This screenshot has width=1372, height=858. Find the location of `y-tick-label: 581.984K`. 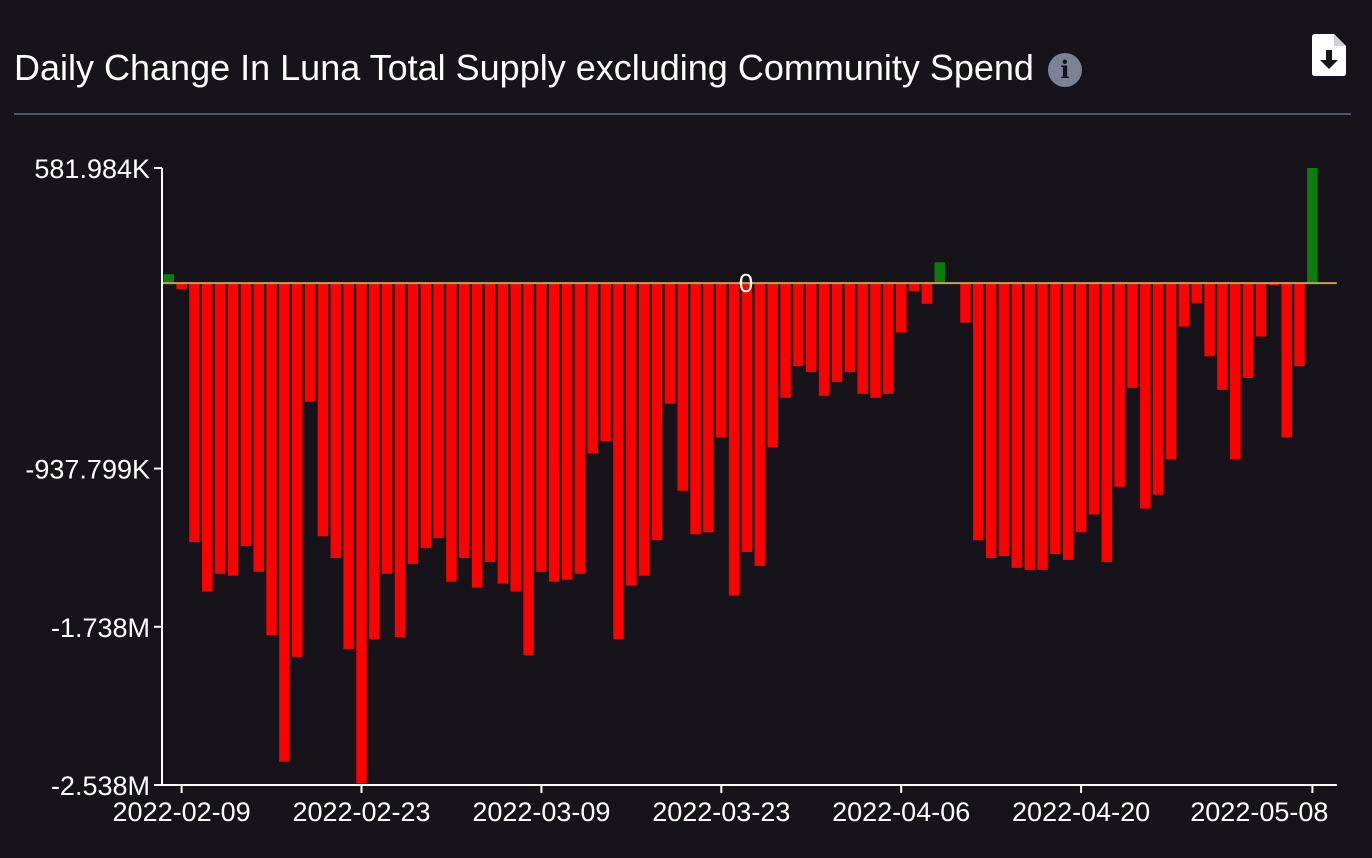

y-tick-label: 581.984K is located at coordinates (92, 169).